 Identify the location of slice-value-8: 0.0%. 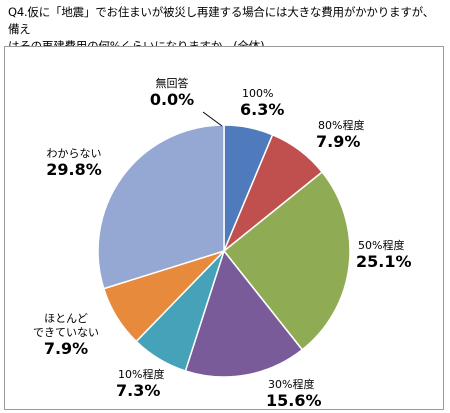
(172, 99).